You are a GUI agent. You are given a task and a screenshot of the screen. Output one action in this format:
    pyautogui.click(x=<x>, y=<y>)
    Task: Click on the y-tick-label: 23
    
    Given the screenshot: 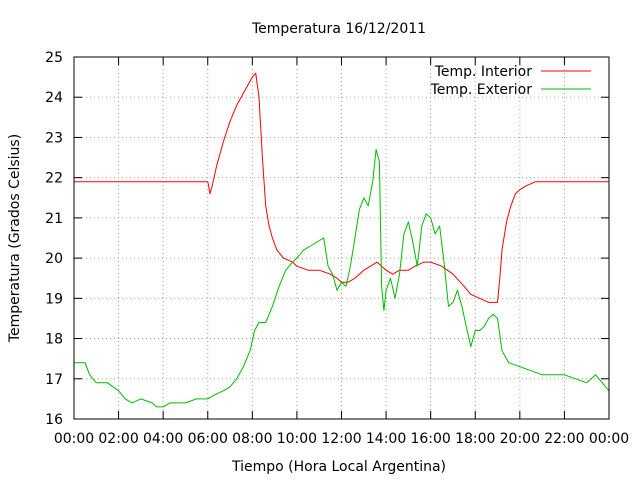 What is the action you would take?
    pyautogui.click(x=54, y=138)
    